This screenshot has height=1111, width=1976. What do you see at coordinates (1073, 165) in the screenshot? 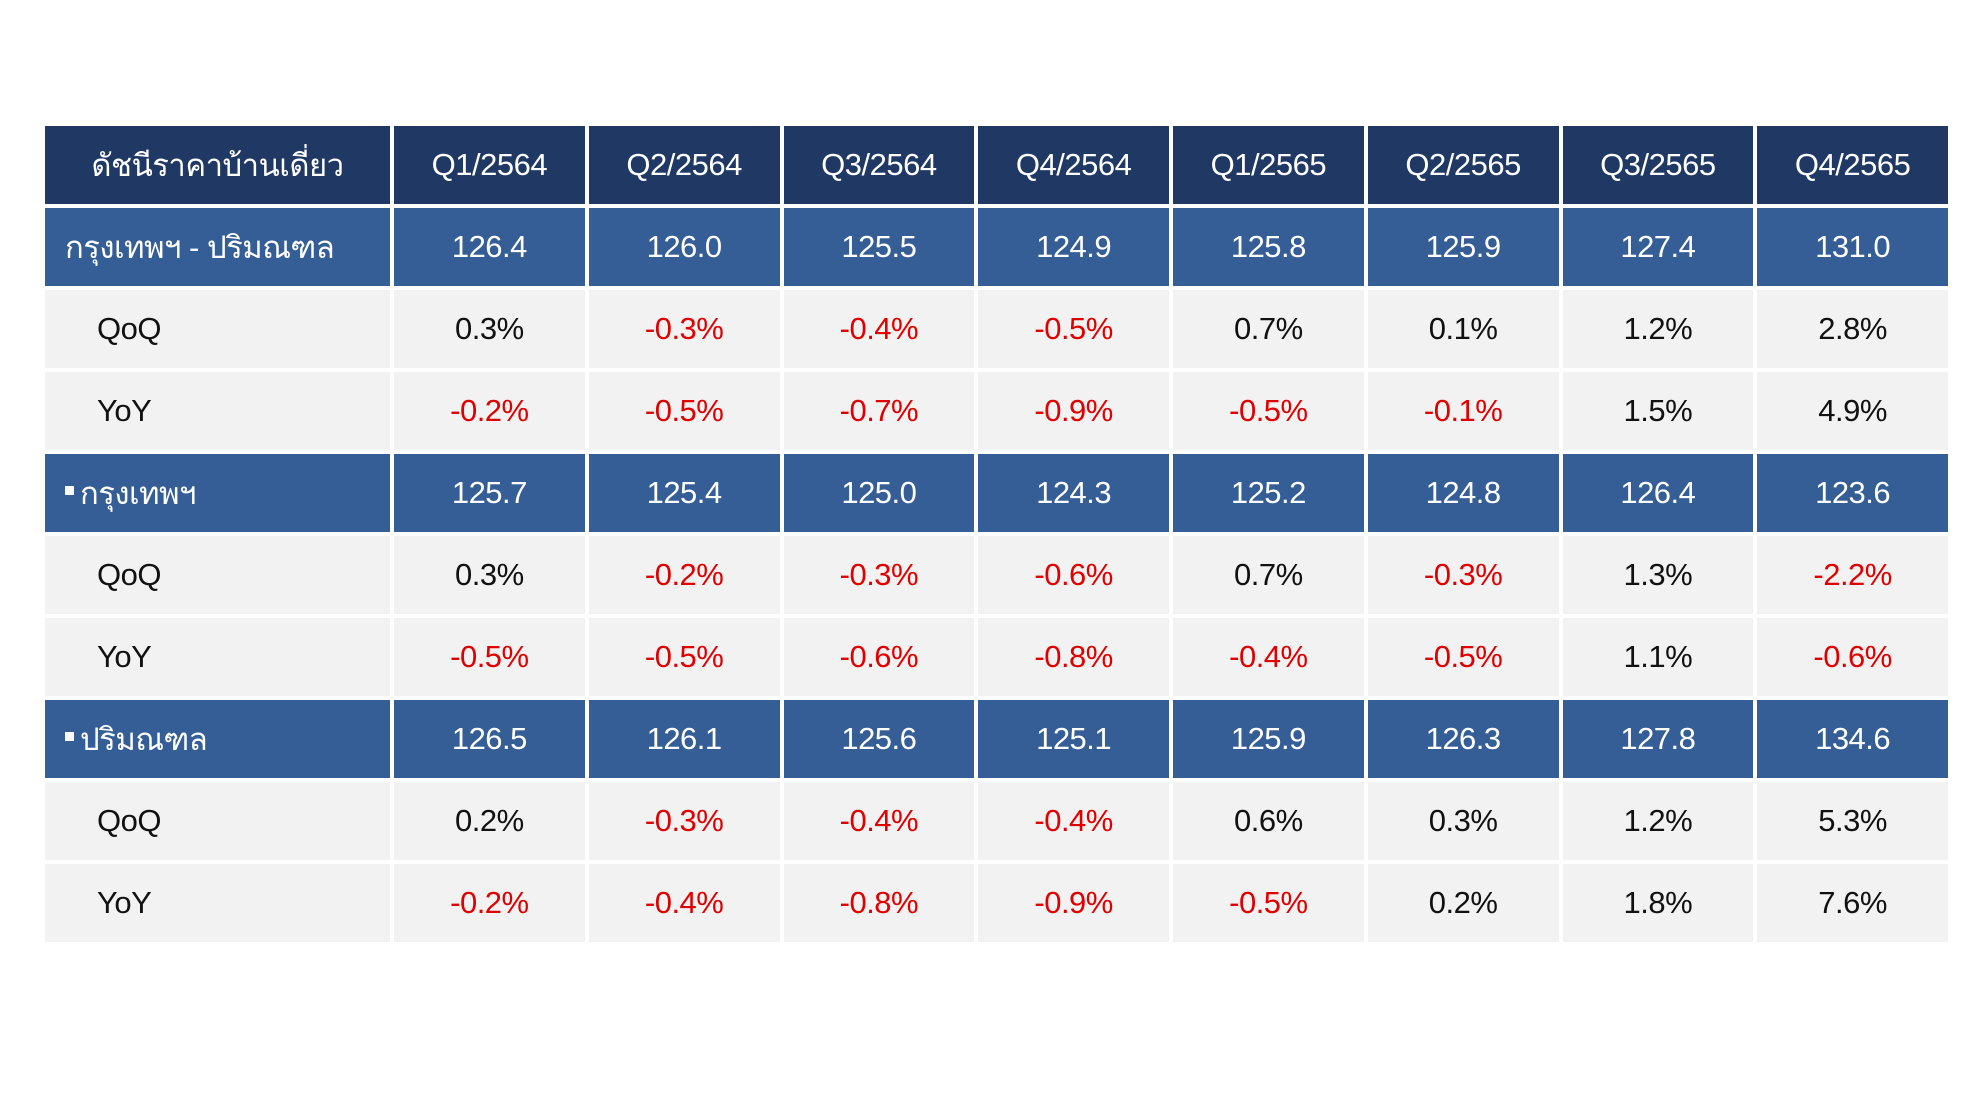
I see `header-period-cell: Q4/2564` at bounding box center [1073, 165].